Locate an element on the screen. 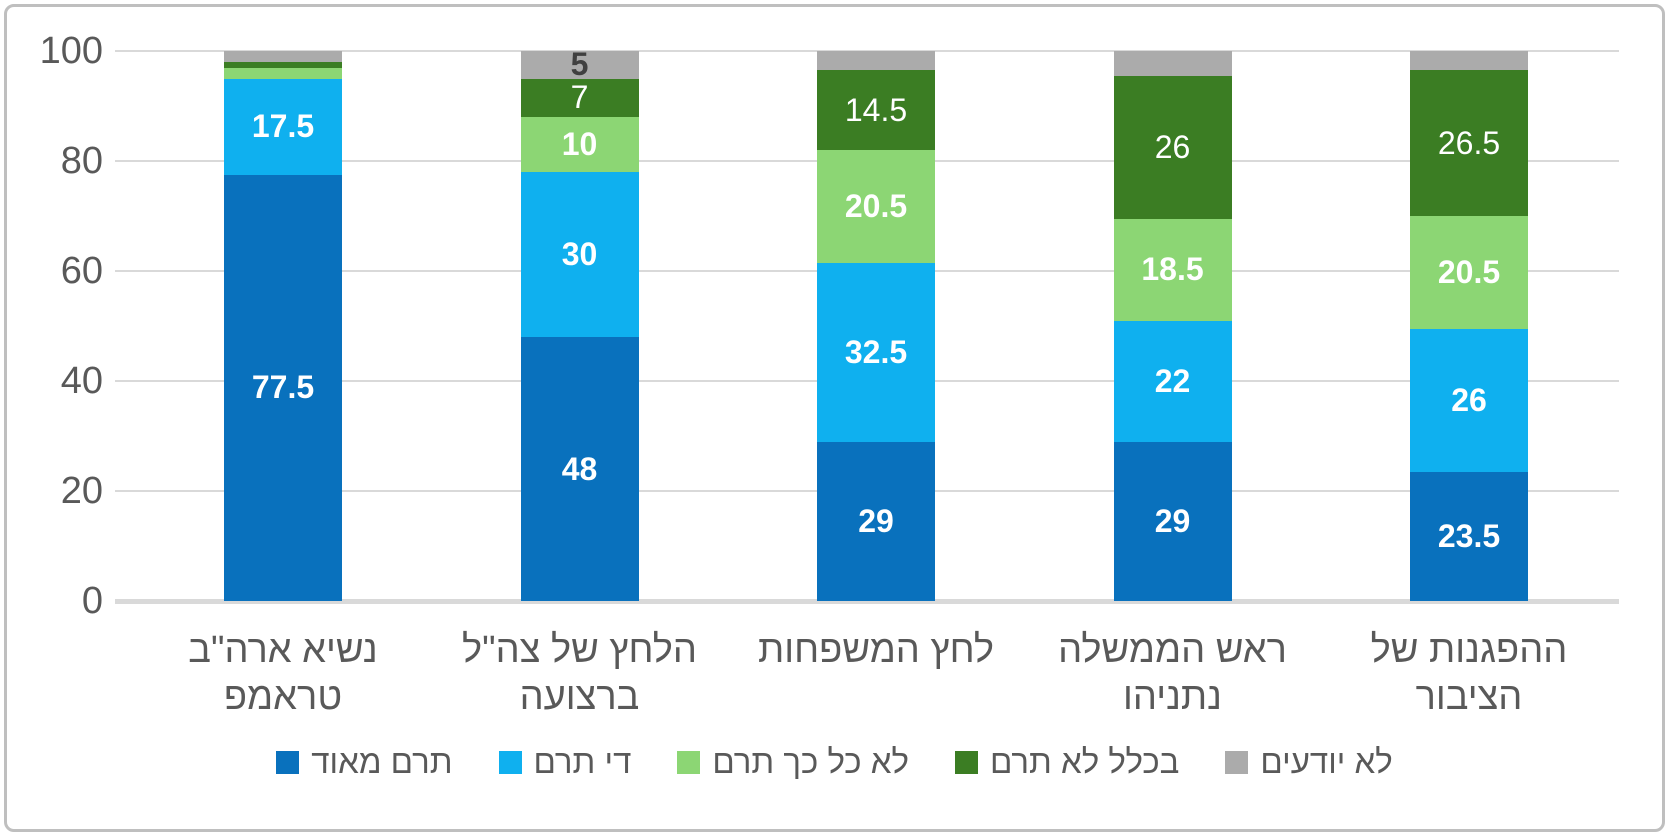  category-label-line: לחץ המשפחות is located at coordinates (876, 650).